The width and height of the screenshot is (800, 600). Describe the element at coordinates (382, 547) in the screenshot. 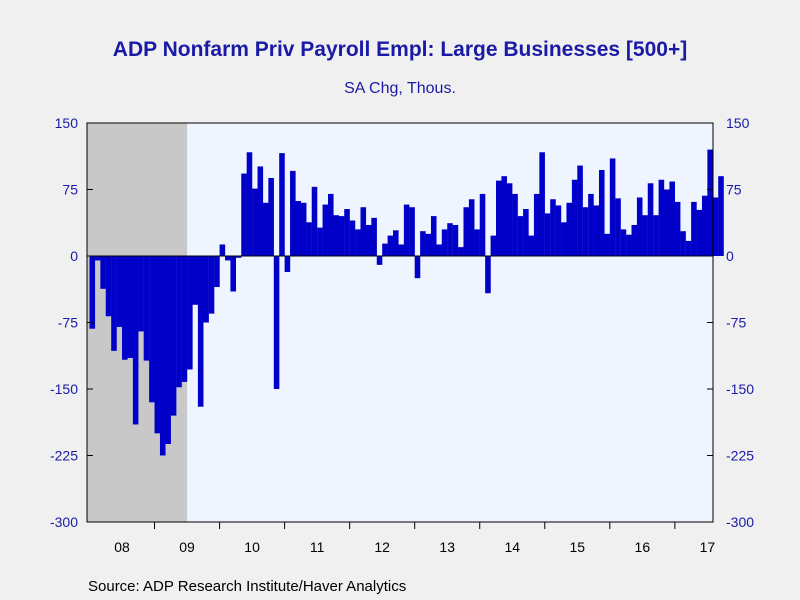

I see `x-tick-label: 12` at that location.